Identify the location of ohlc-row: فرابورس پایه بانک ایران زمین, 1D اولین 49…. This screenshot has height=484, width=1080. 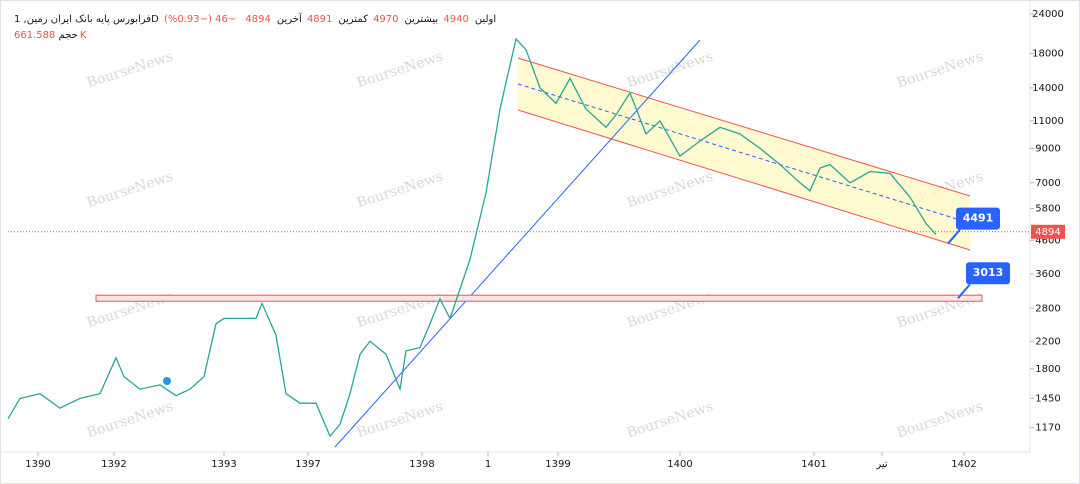
(256, 20).